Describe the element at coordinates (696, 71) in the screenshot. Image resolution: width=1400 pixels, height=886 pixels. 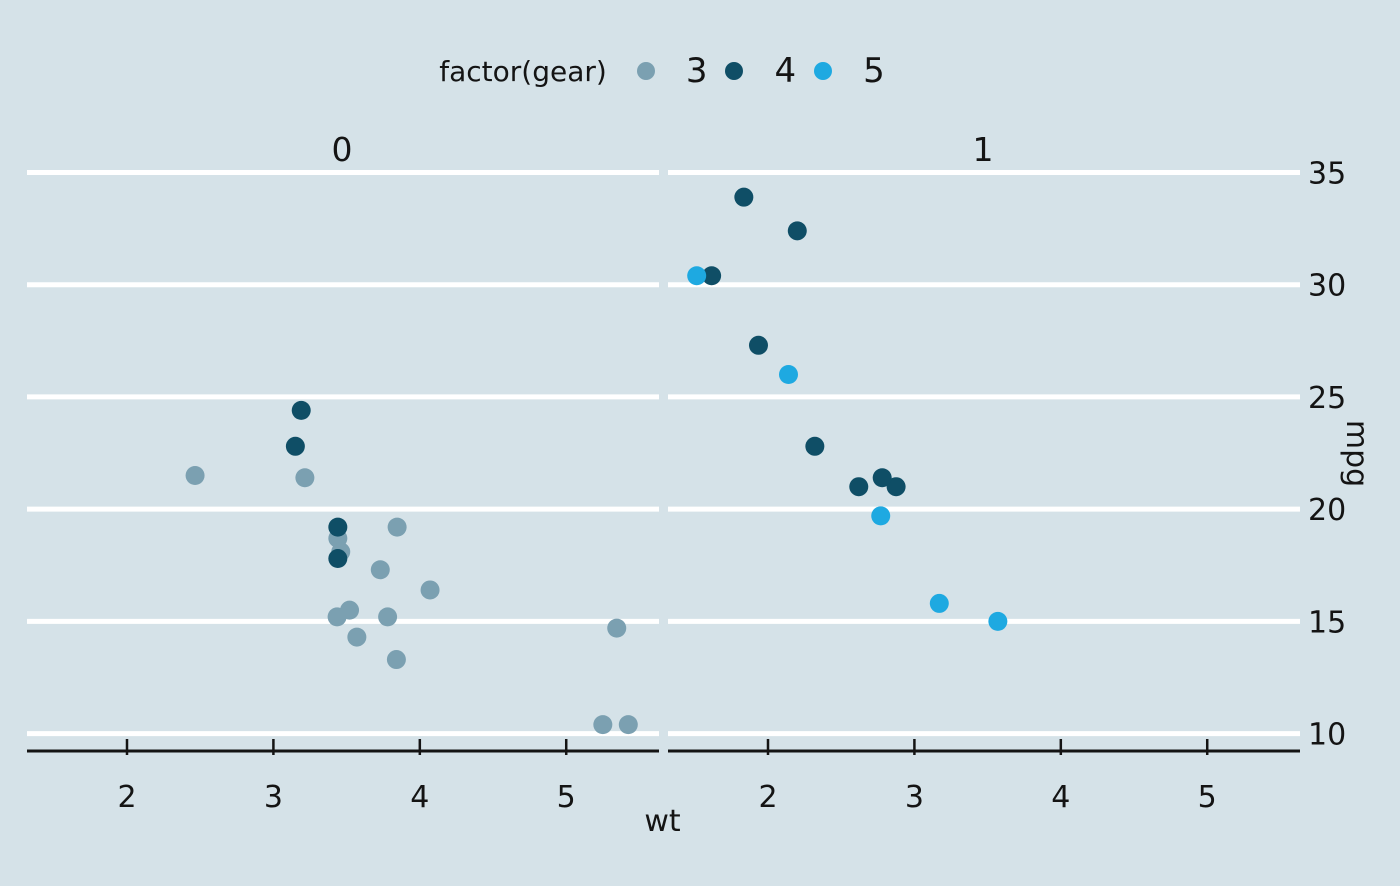
I see `legend-label-gear-3: 3` at that location.